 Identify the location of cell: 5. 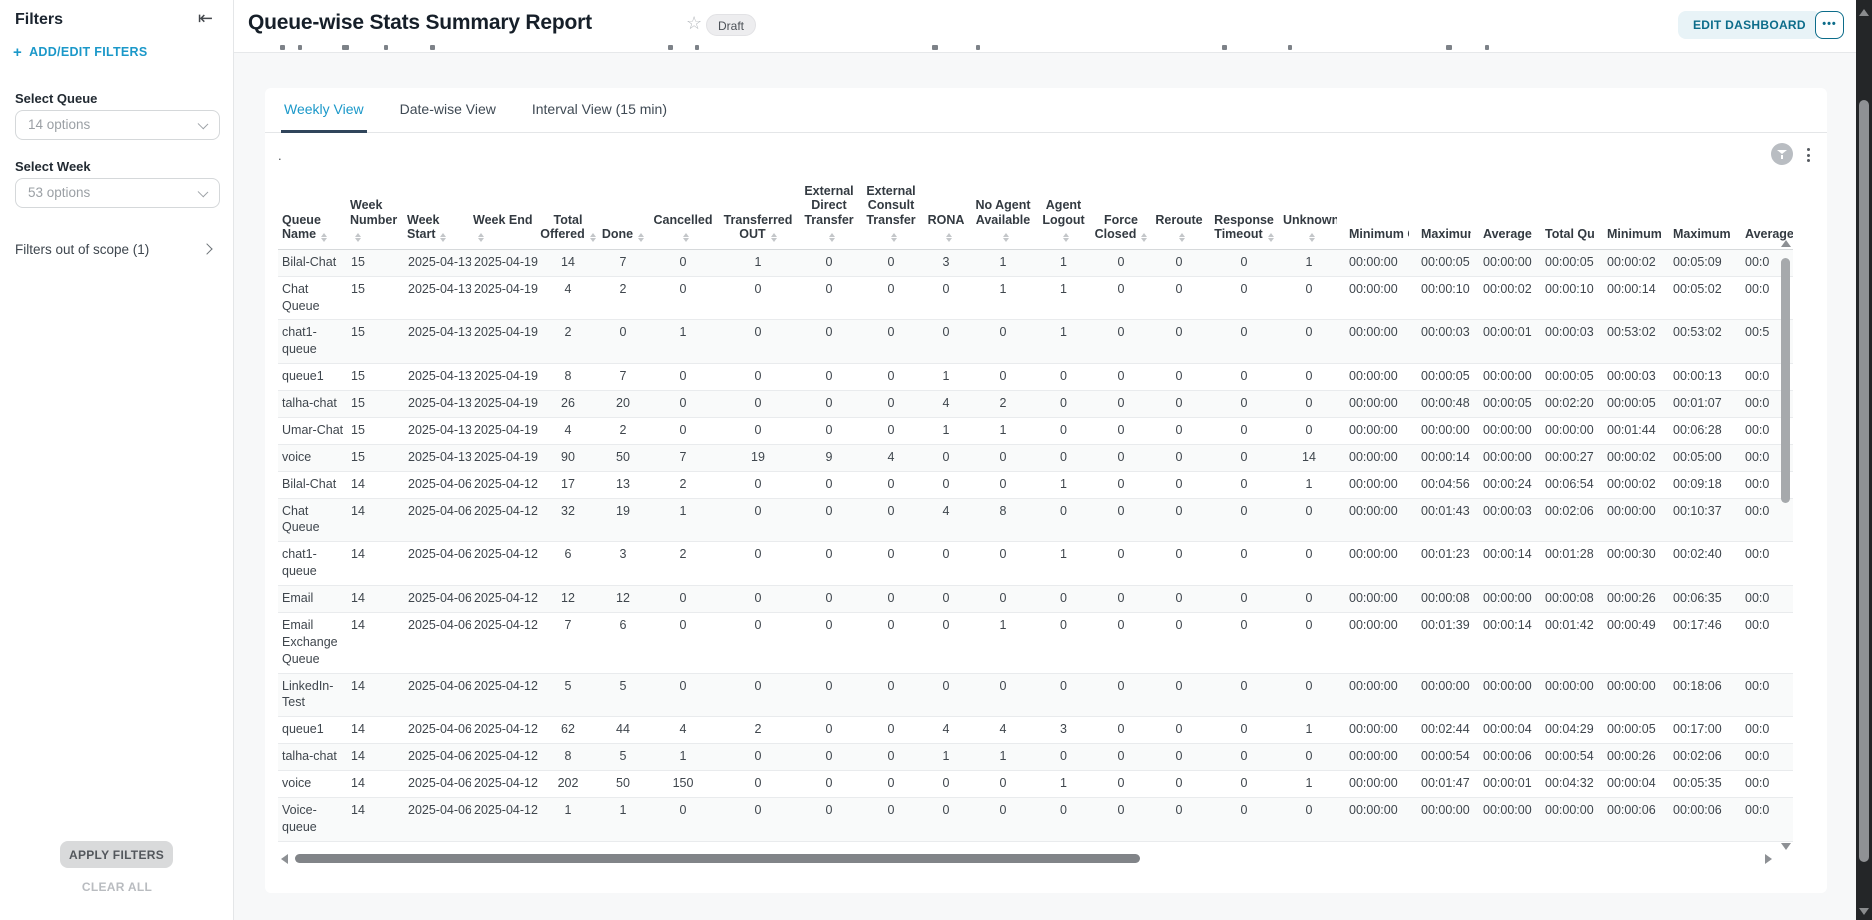
(623, 695).